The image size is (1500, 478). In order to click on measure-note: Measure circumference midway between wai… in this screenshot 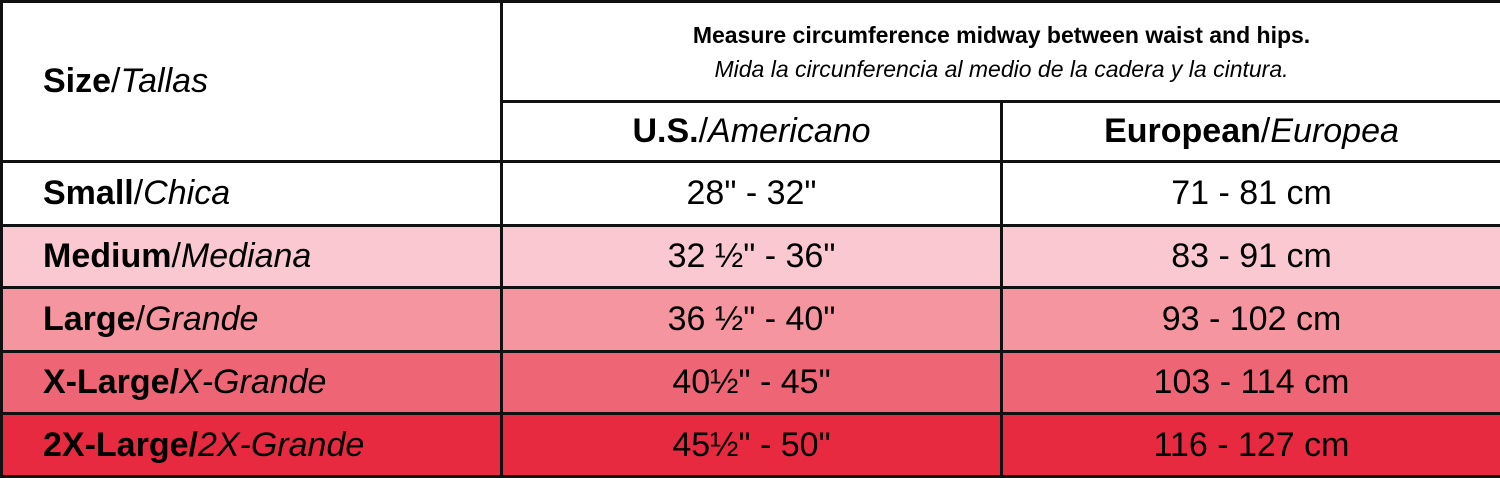, I will do `click(1001, 52)`.